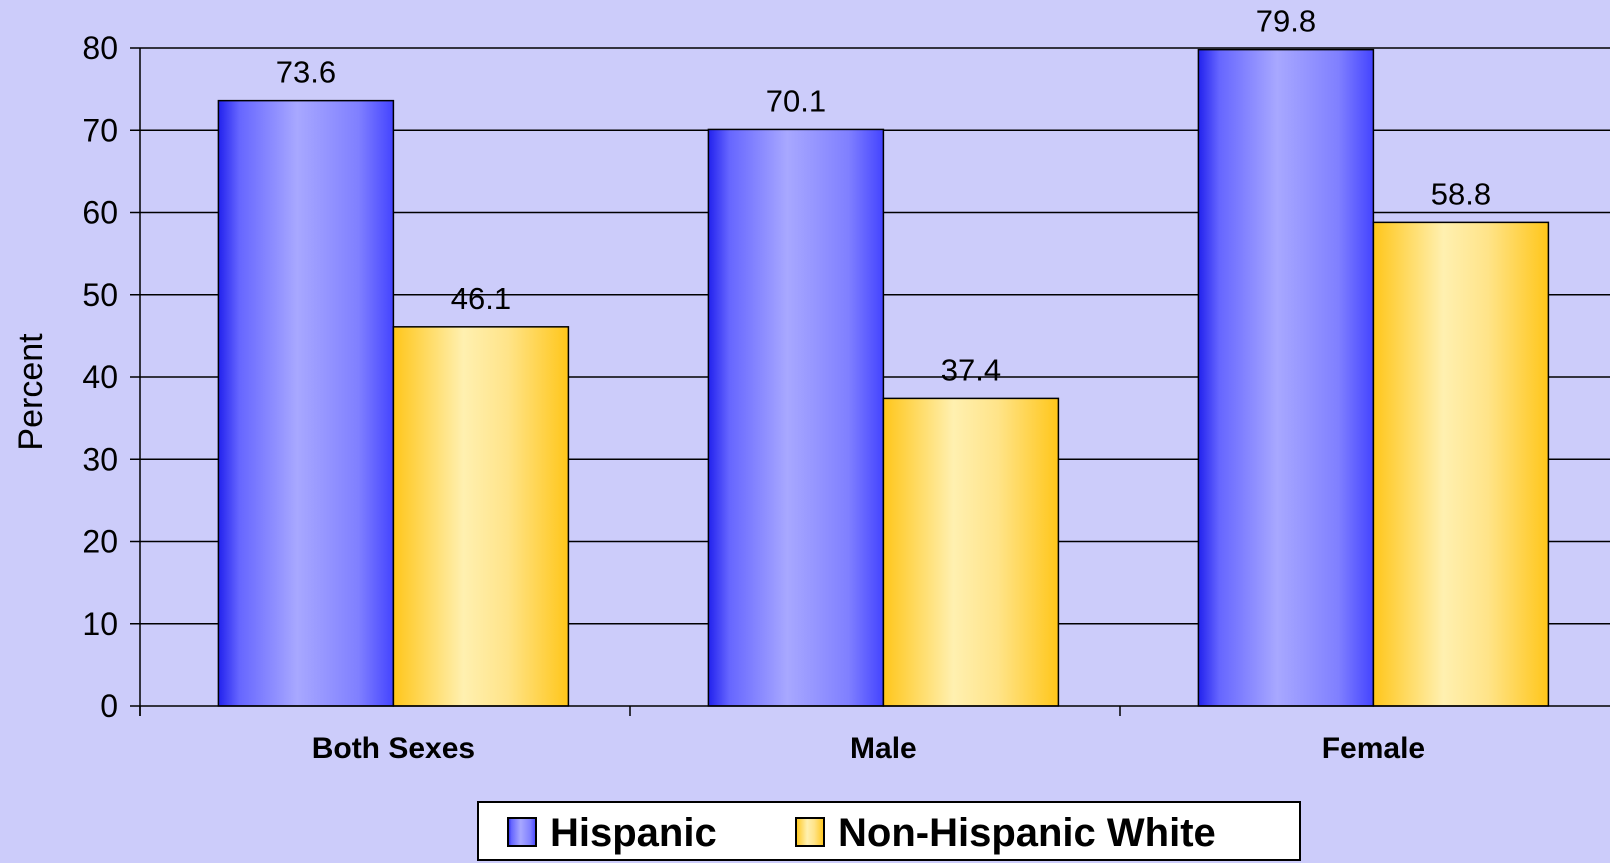  Describe the element at coordinates (100, 48) in the screenshot. I see `y-tick-label: 80` at that location.